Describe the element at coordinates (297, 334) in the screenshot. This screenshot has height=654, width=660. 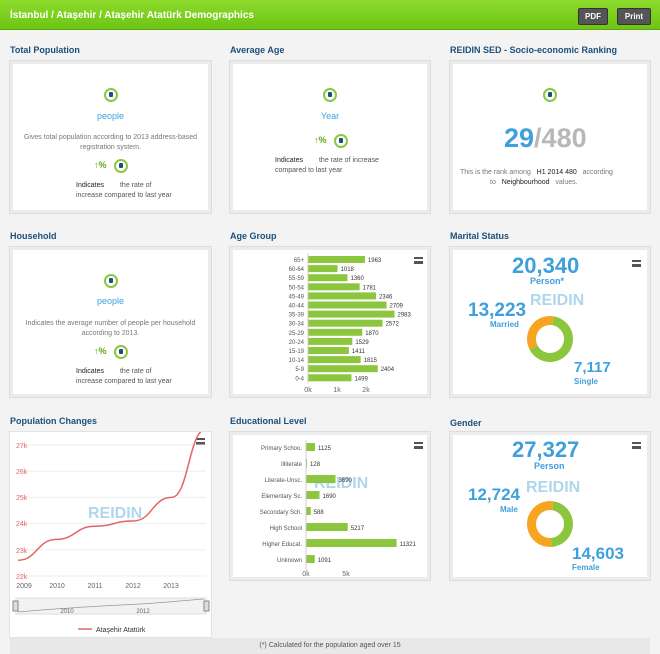
I see `category-label: 25-29` at that location.